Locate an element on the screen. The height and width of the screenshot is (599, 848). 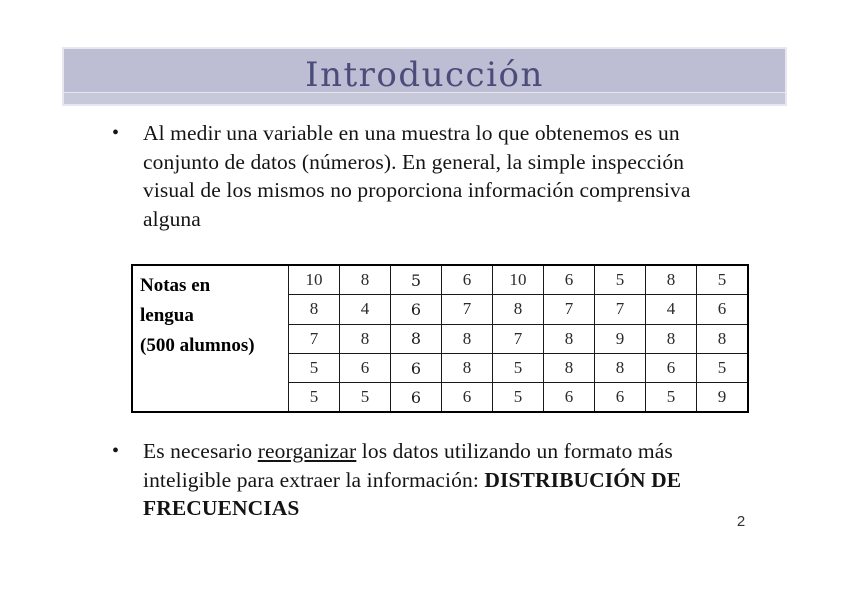
table-label-line: lengua is located at coordinates (167, 315).